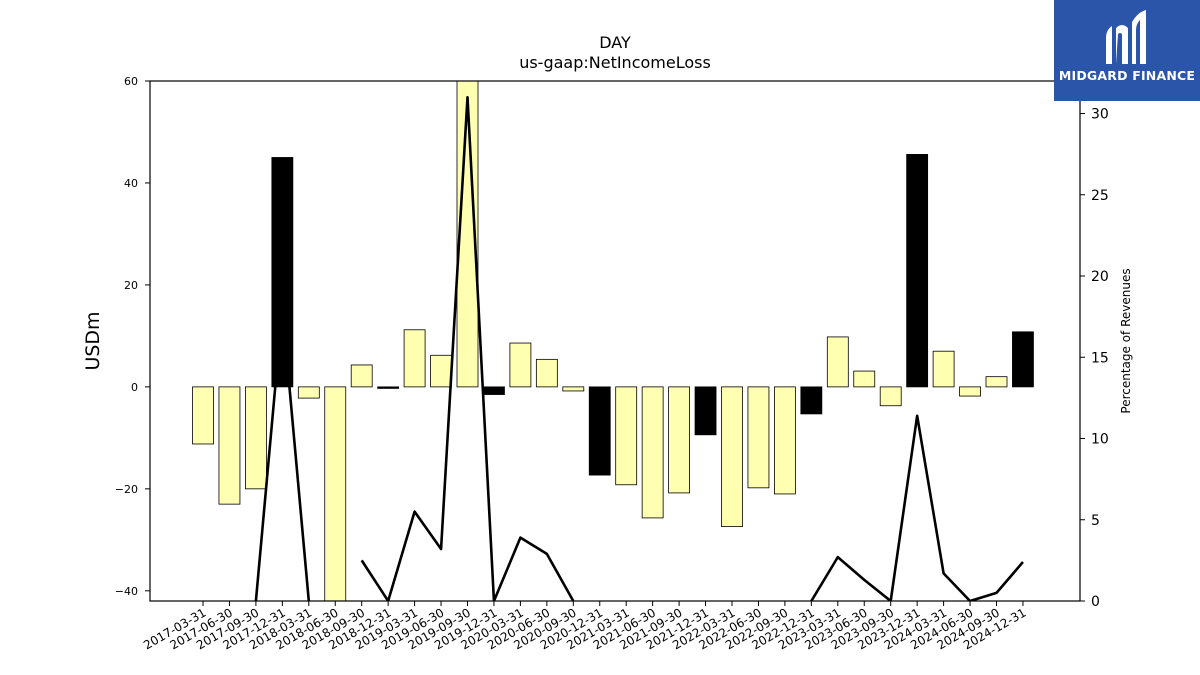 Image resolution: width=1200 pixels, height=675 pixels. Describe the element at coordinates (1100, 277) in the screenshot. I see `y2-tick-label: 20` at that location.